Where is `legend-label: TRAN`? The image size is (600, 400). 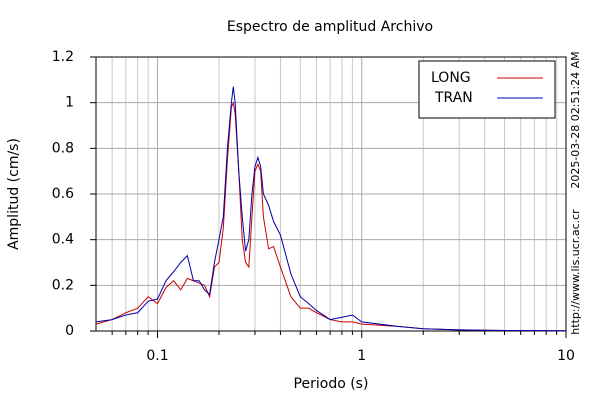
legend-label: TRAN is located at coordinates (453, 98).